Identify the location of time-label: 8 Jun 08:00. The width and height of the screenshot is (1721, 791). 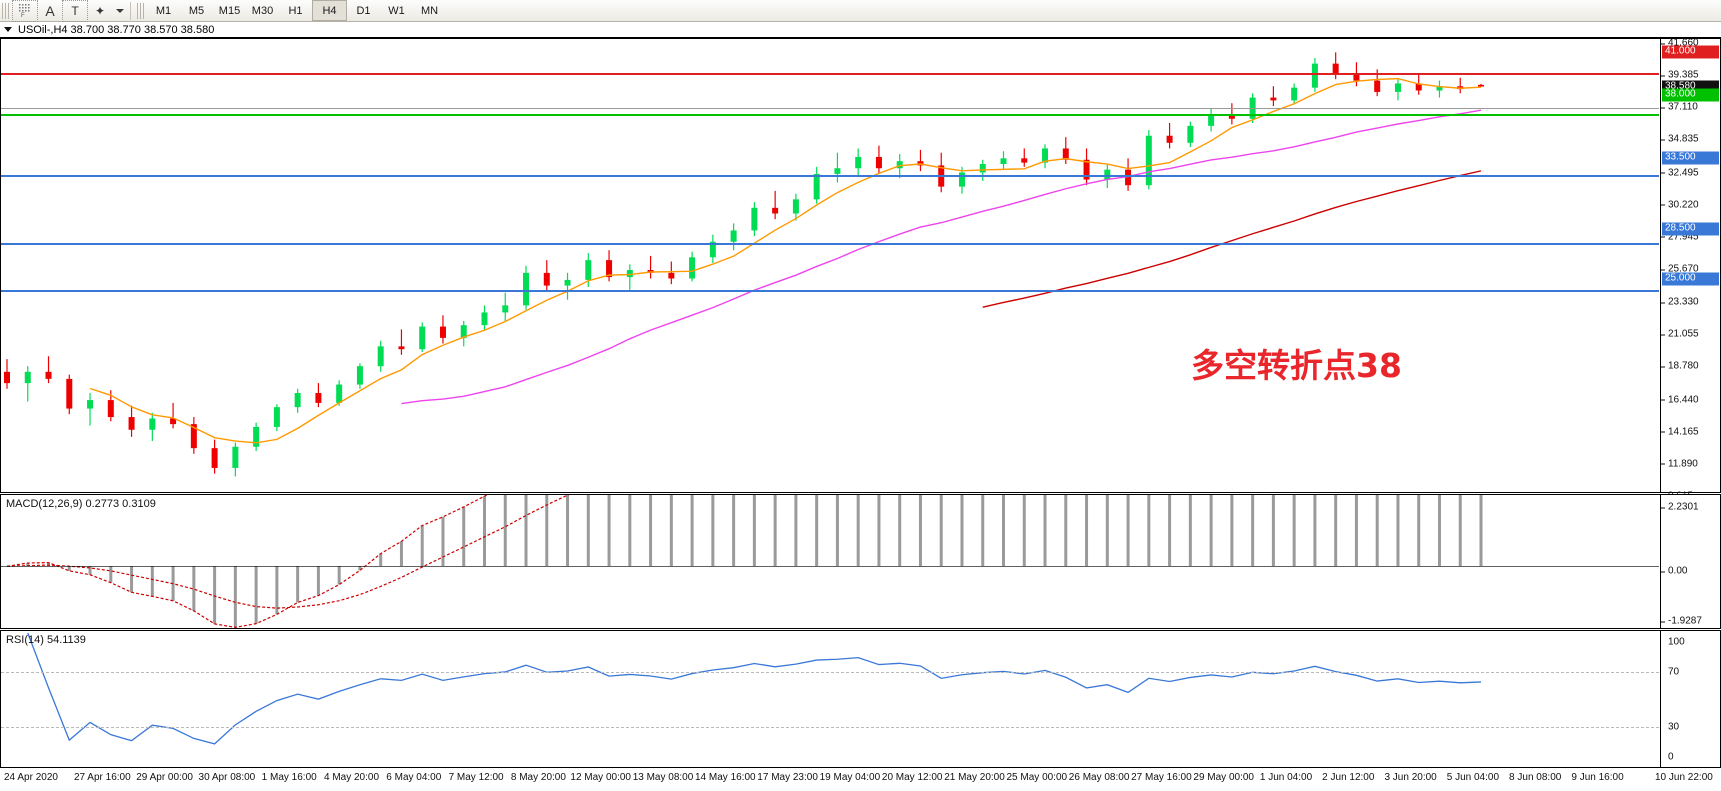
(1535, 777).